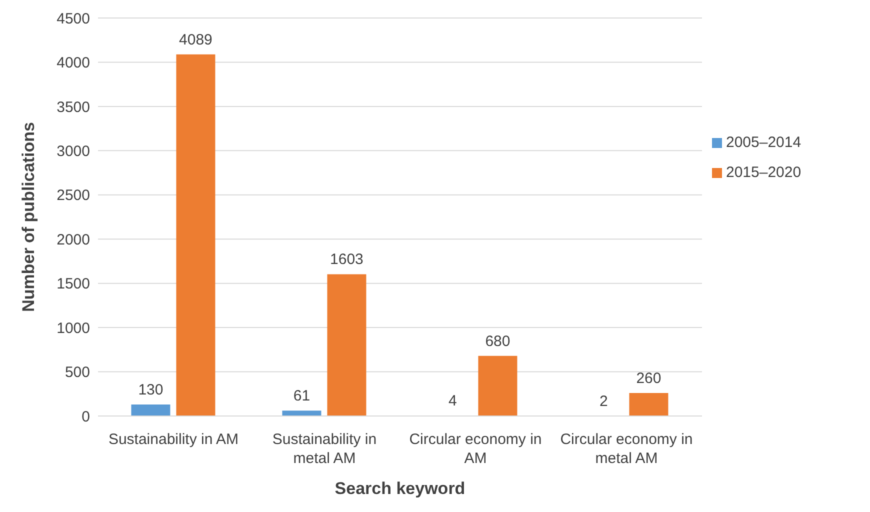  Describe the element at coordinates (73, 328) in the screenshot. I see `y-tick-label: 1000` at that location.